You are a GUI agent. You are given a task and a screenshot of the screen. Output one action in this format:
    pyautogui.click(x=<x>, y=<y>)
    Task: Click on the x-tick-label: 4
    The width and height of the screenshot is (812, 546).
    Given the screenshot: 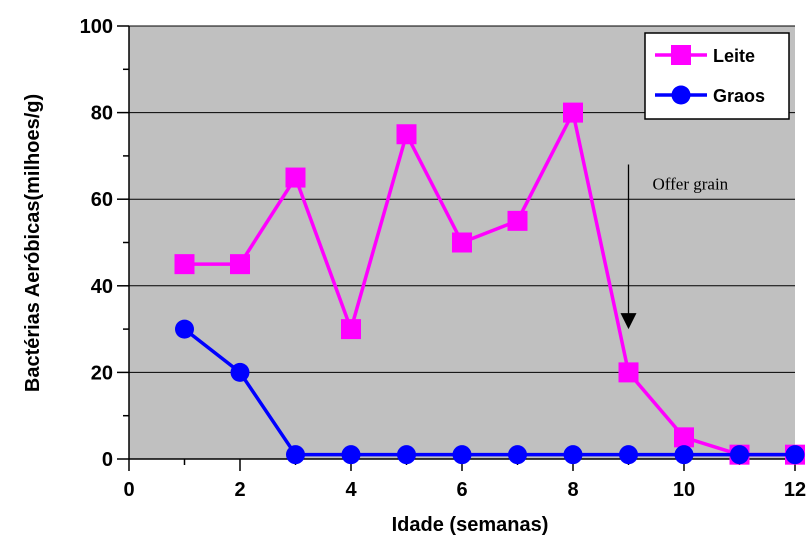 What is the action you would take?
    pyautogui.click(x=351, y=490)
    